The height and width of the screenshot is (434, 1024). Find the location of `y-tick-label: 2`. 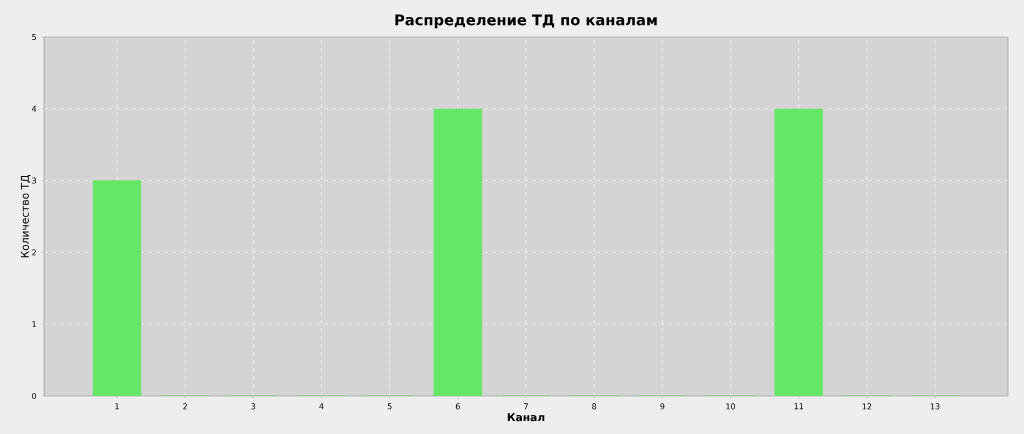

y-tick-label: 2 is located at coordinates (34, 252).